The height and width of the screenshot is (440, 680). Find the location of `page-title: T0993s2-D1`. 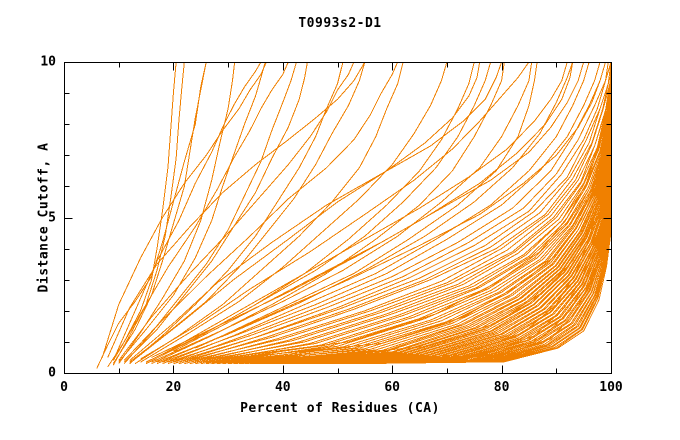

page-title: T0993s2-D1 is located at coordinates (340, 23).